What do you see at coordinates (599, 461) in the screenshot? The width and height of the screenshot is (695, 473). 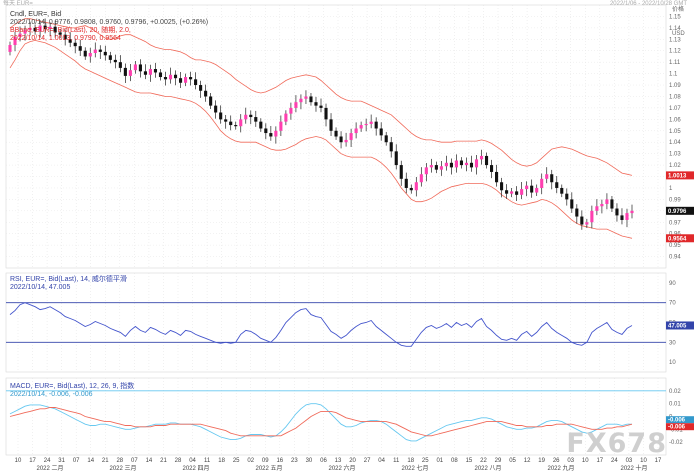 I see `x-tick-day: 17` at bounding box center [599, 461].